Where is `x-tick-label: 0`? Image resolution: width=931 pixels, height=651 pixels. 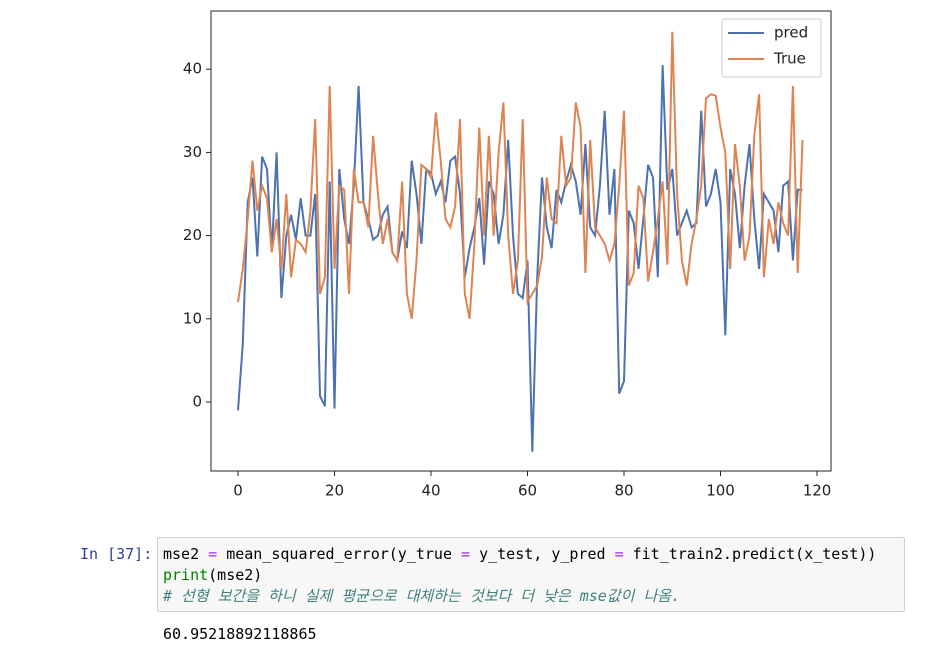 x-tick-label: 0 is located at coordinates (238, 491).